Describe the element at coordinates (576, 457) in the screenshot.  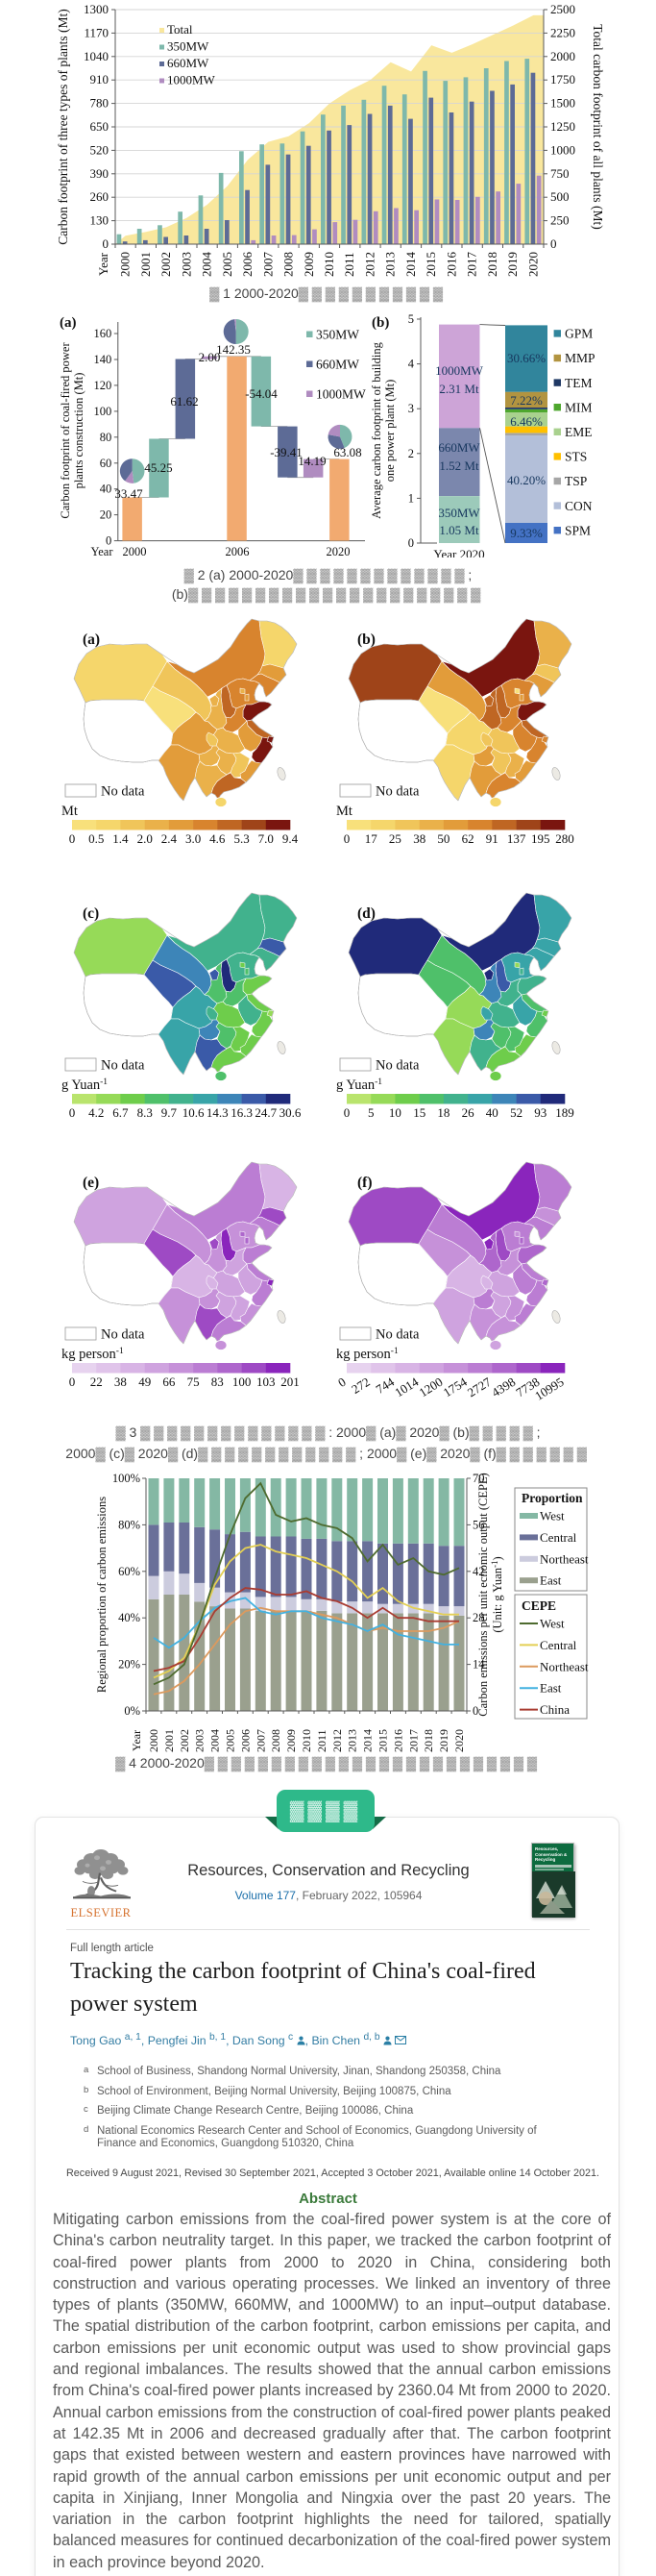
I see `svg-text: STS` at that location.